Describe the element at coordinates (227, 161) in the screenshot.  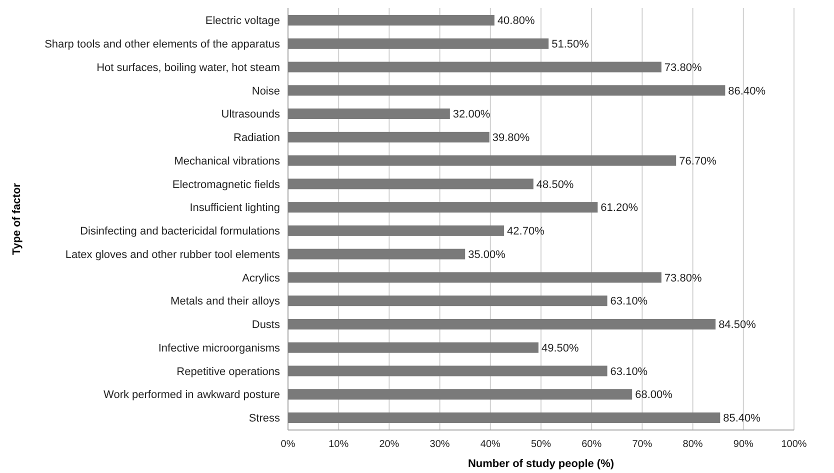
I see `y-tick-label: Mechanical vibrations` at that location.